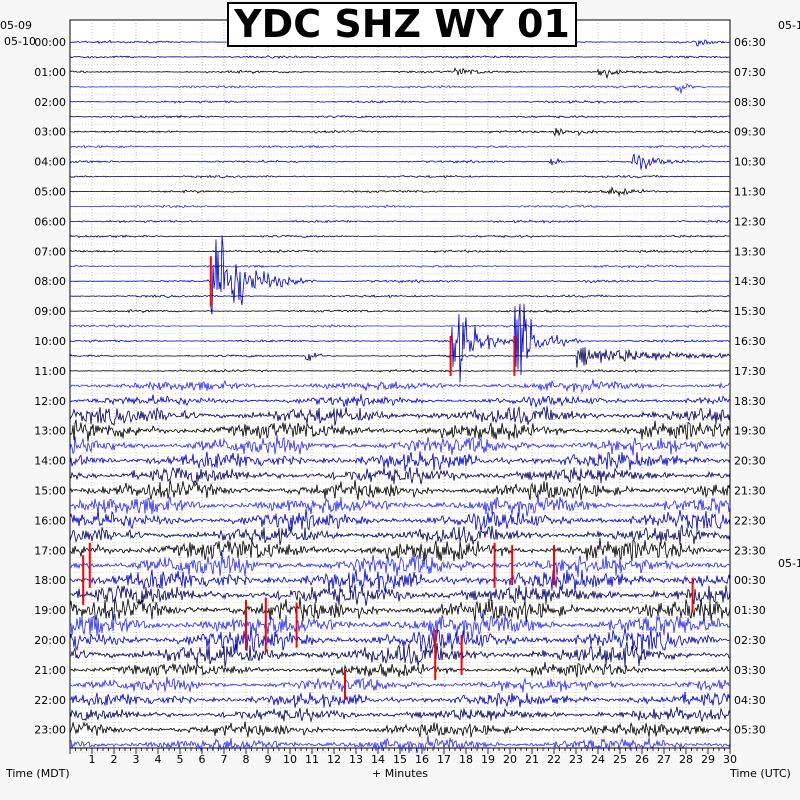 Image resolution: width=800 pixels, height=800 pixels. I want to click on left-hour-label: 20:00, so click(50, 640).